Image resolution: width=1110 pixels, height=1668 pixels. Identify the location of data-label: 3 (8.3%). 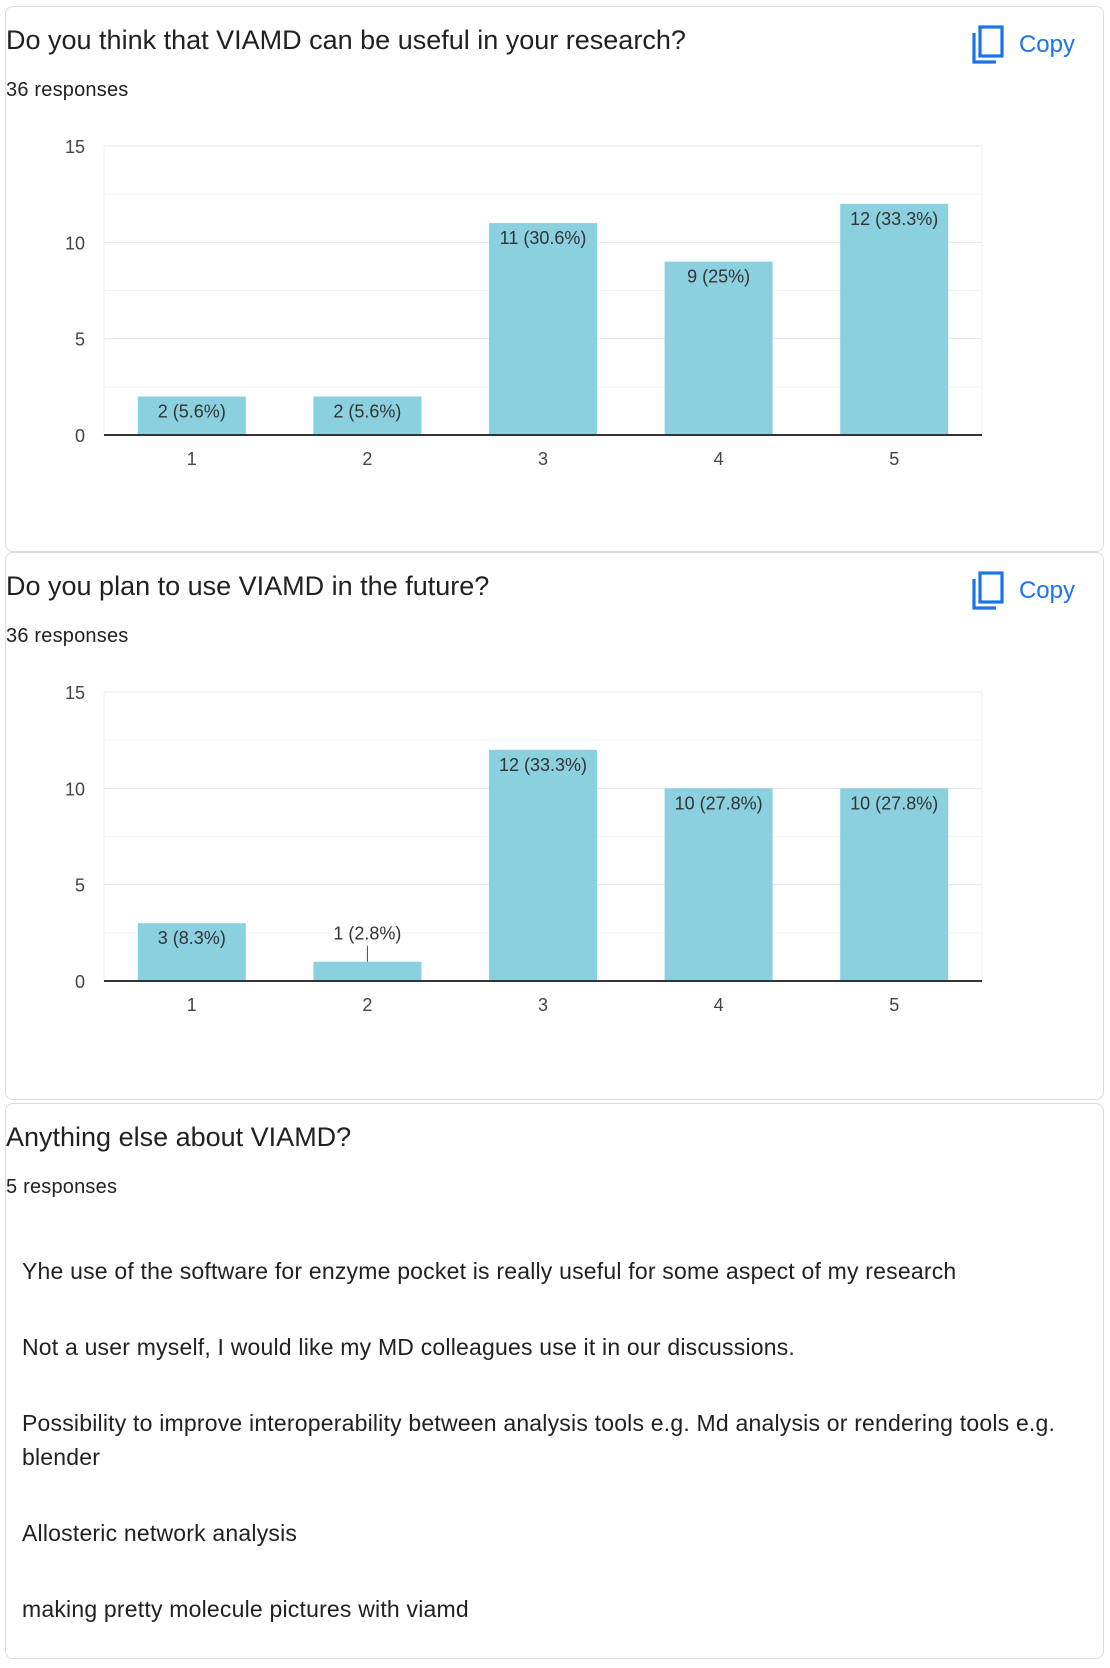
(192, 938).